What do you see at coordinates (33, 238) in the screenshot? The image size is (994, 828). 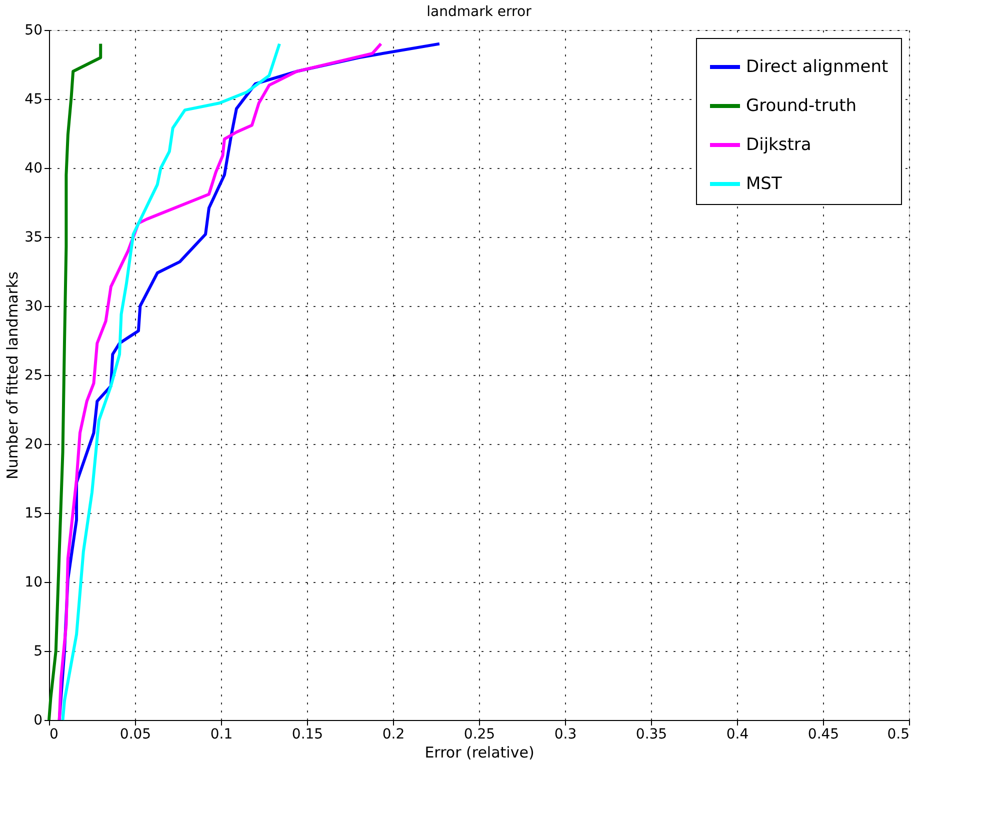 I see `y-tick-label: 35` at bounding box center [33, 238].